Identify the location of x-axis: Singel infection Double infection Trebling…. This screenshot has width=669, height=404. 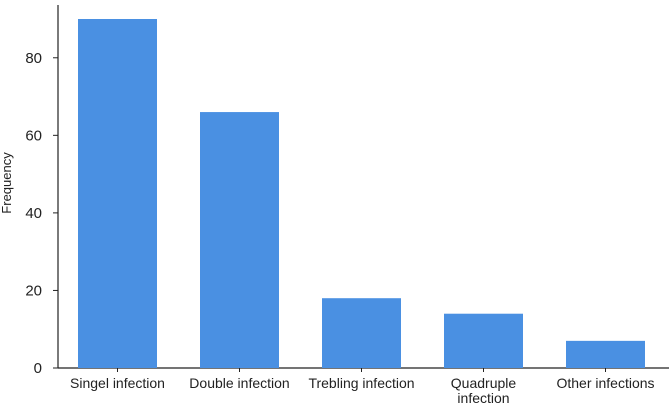
(363, 385).